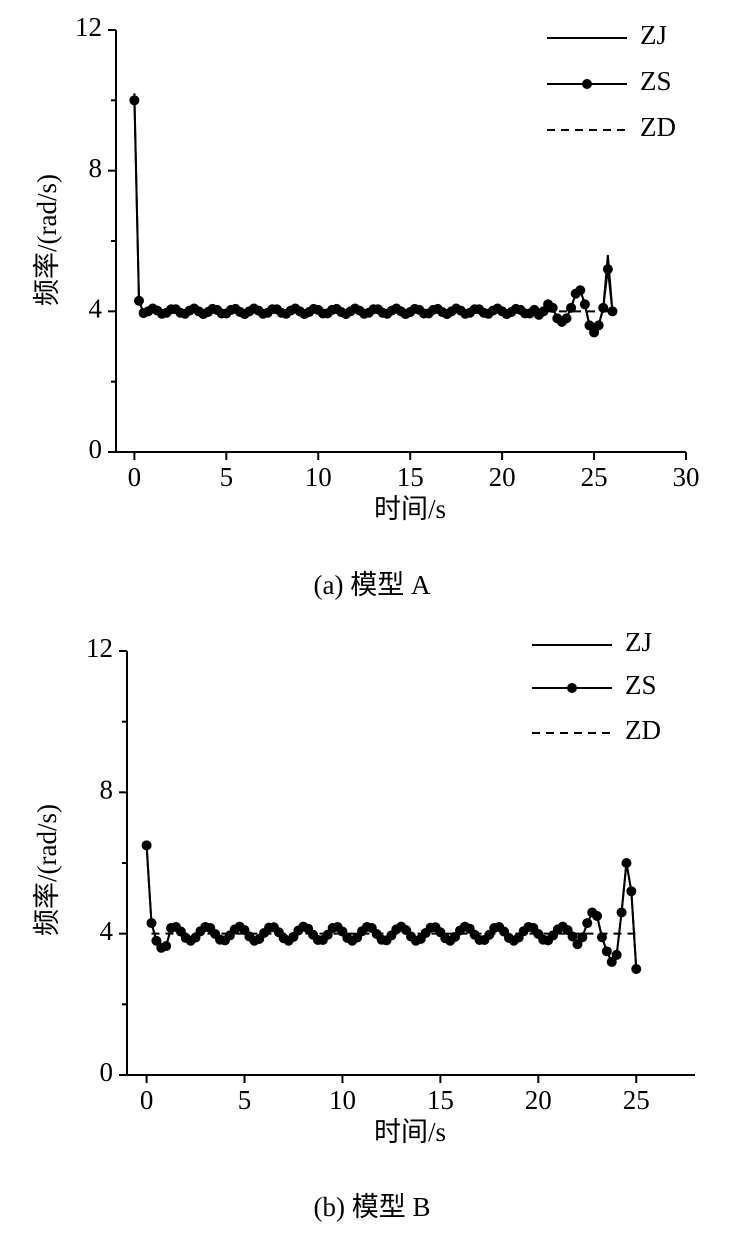 The height and width of the screenshot is (1246, 744). I want to click on x-tick-label: 30, so click(686, 477).